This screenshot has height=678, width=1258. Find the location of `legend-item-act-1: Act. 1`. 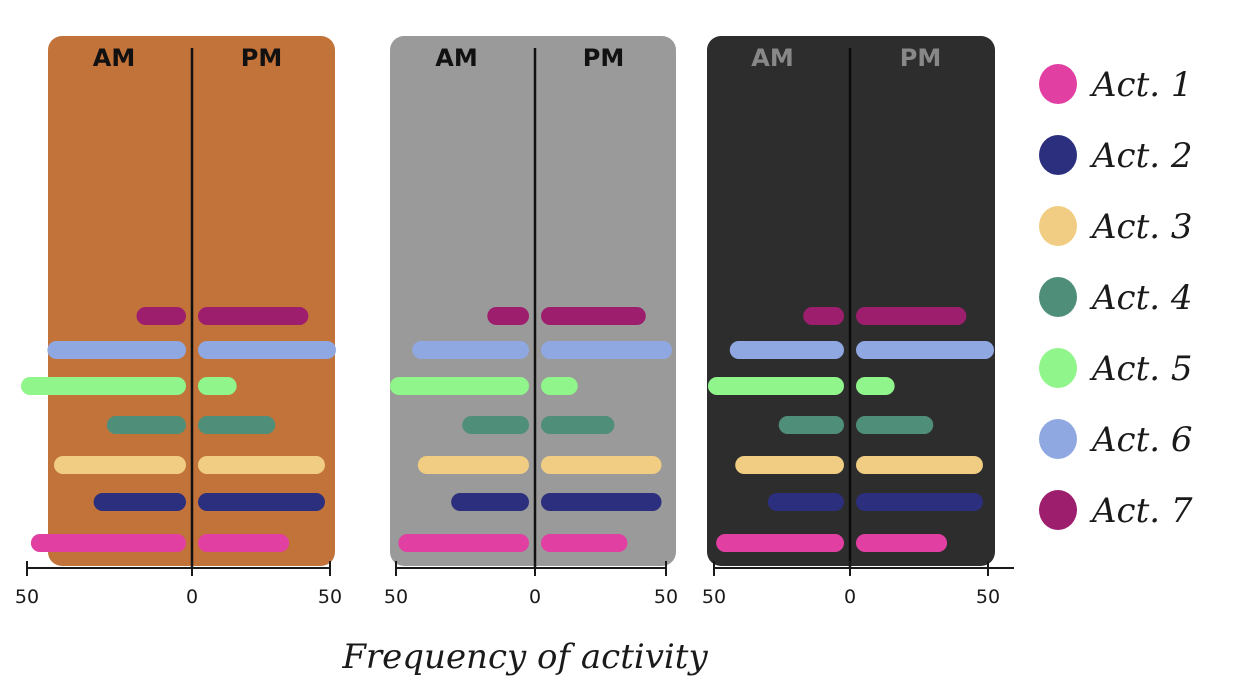

legend-item-act-1: Act. 1 is located at coordinates (1116, 84).